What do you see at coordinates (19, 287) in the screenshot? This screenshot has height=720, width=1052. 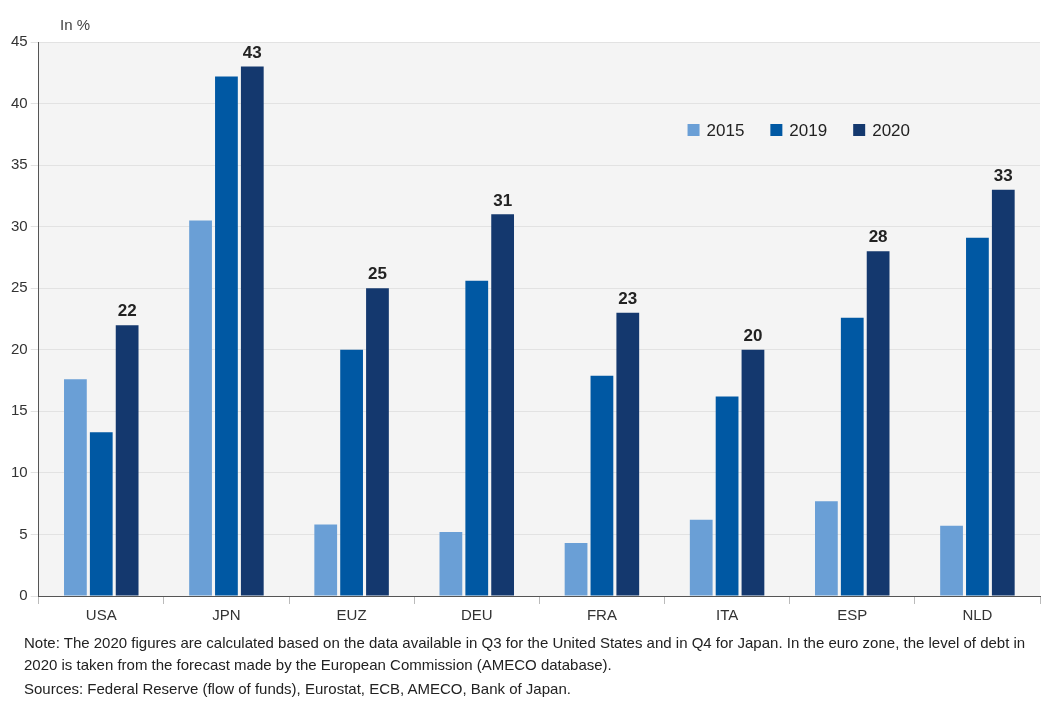 I see `y-tick-label: 25` at bounding box center [19, 287].